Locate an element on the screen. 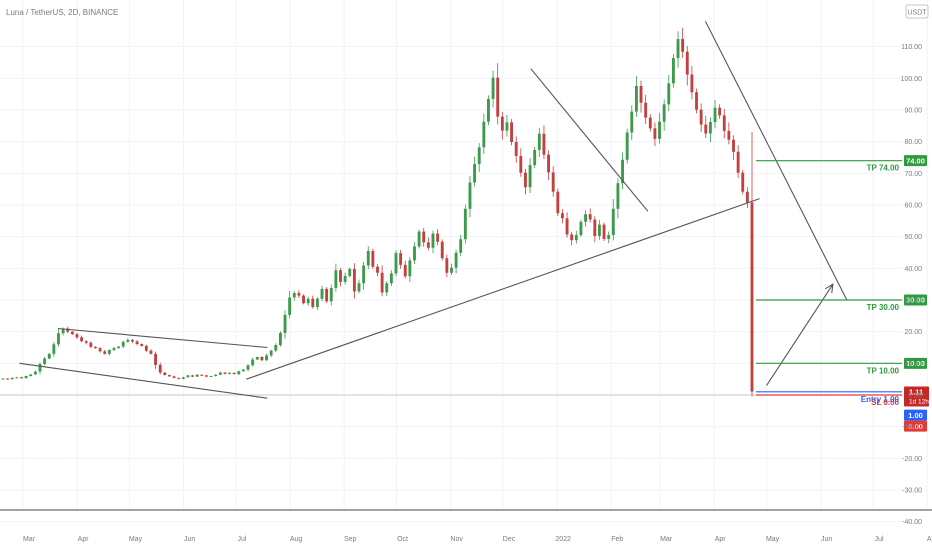 The image size is (932, 550). last-price-value: 1.11 is located at coordinates (916, 391).